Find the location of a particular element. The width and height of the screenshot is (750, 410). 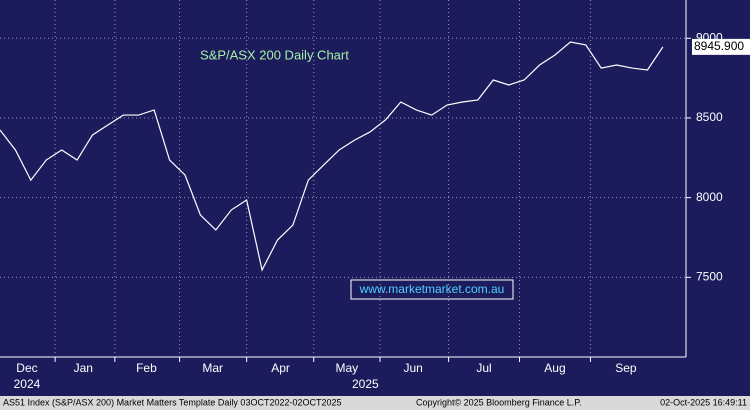

x-tick-label: Sep is located at coordinates (626, 368).